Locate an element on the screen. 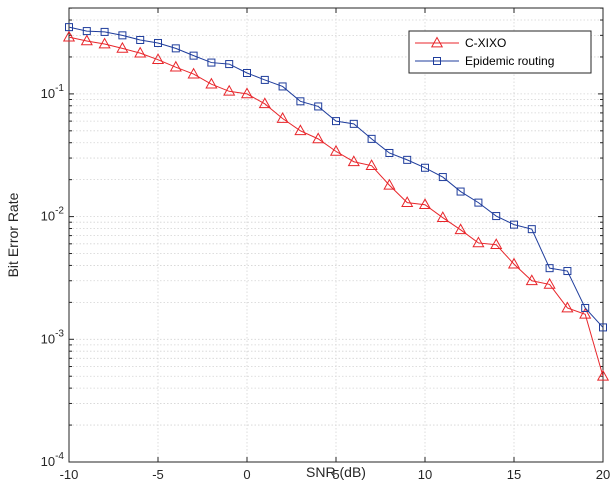 The image size is (614, 483). legend-label: Epidemic routing is located at coordinates (509, 61).